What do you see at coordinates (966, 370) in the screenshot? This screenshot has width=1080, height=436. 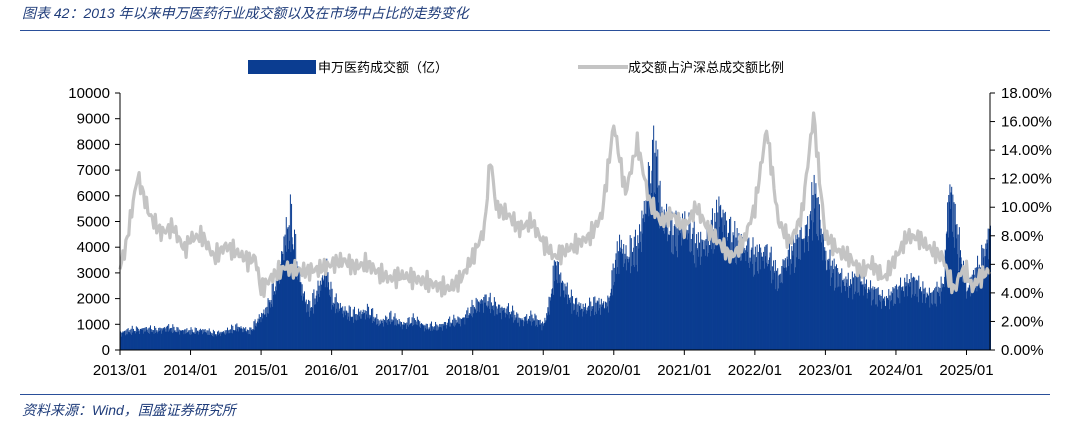 I see `x-tick-label: 2025/01` at bounding box center [966, 370].